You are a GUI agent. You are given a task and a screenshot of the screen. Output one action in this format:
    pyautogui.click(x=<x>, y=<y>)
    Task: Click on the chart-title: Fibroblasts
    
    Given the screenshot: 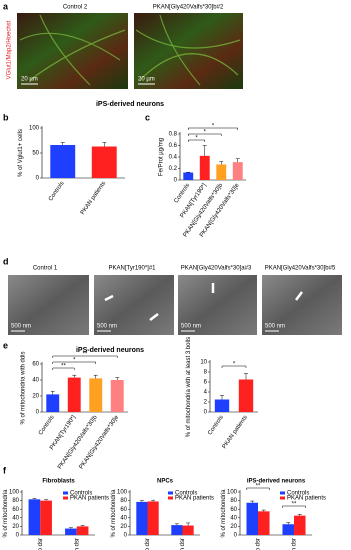 What is the action you would take?
    pyautogui.click(x=58, y=482)
    